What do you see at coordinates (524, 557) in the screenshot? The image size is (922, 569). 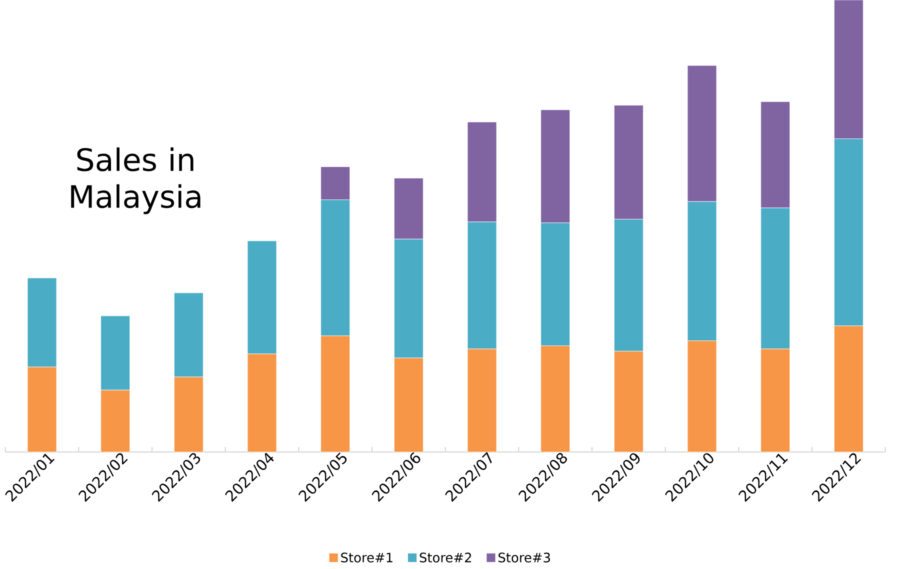 I see `legend-label: Store#3` at bounding box center [524, 557].